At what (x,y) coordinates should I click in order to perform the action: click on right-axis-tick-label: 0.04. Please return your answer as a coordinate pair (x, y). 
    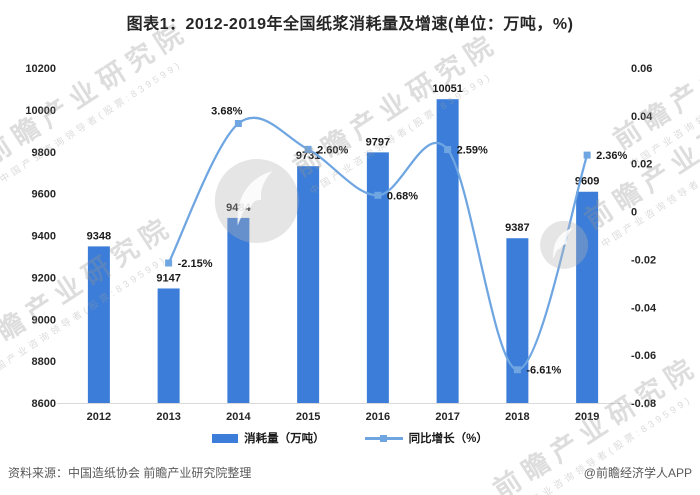
    Looking at the image, I should click on (642, 117).